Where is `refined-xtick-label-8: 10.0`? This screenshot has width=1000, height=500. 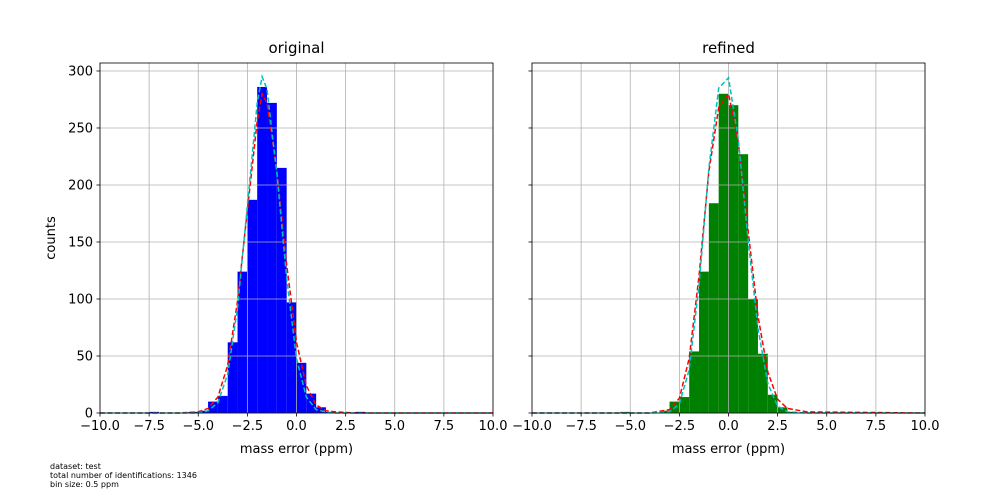
refined-xtick-label-8: 10.0 is located at coordinates (925, 426).